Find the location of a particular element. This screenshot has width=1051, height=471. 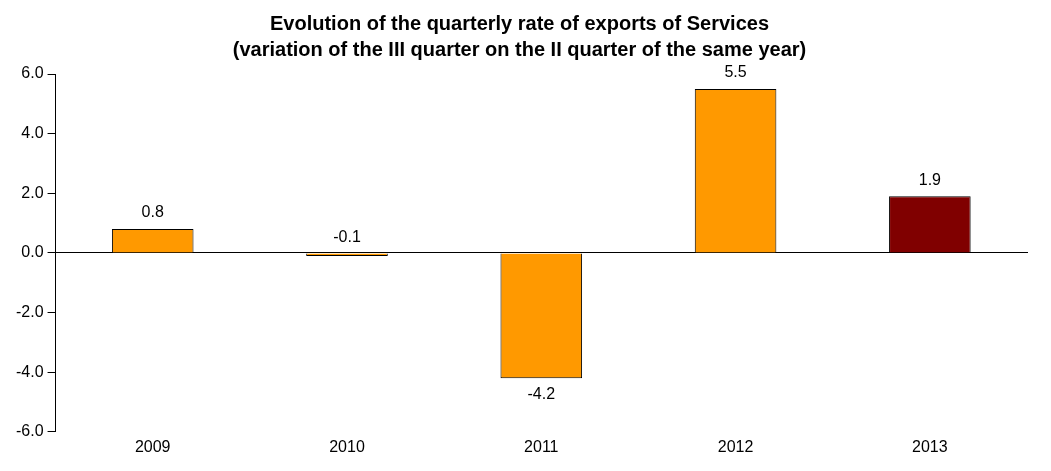

y-tick-label: -6.0 is located at coordinates (29, 431).